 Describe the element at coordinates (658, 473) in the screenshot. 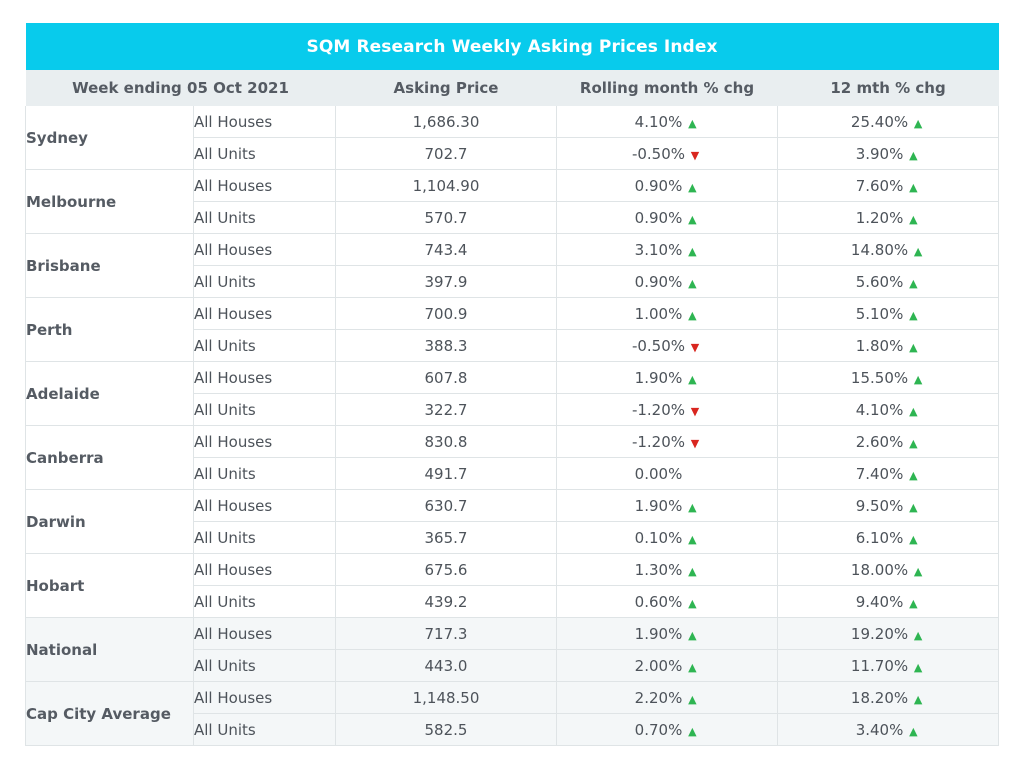

I see `change-value: 0.00%` at that location.